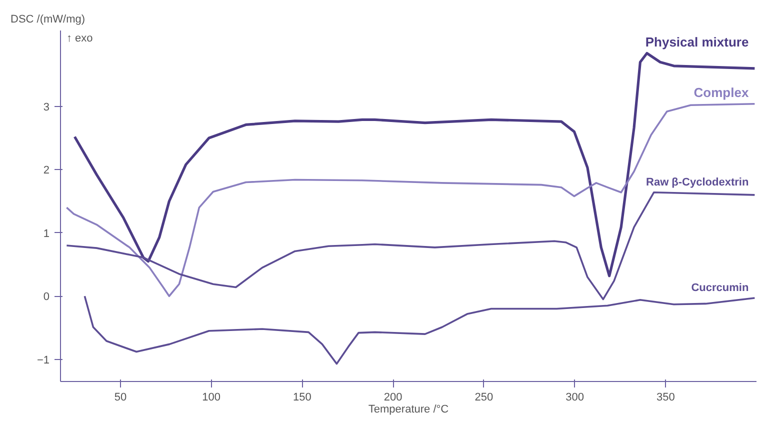 This screenshot has height=421, width=766. What do you see at coordinates (665, 398) in the screenshot?
I see `x-tick-label: 350` at bounding box center [665, 398].